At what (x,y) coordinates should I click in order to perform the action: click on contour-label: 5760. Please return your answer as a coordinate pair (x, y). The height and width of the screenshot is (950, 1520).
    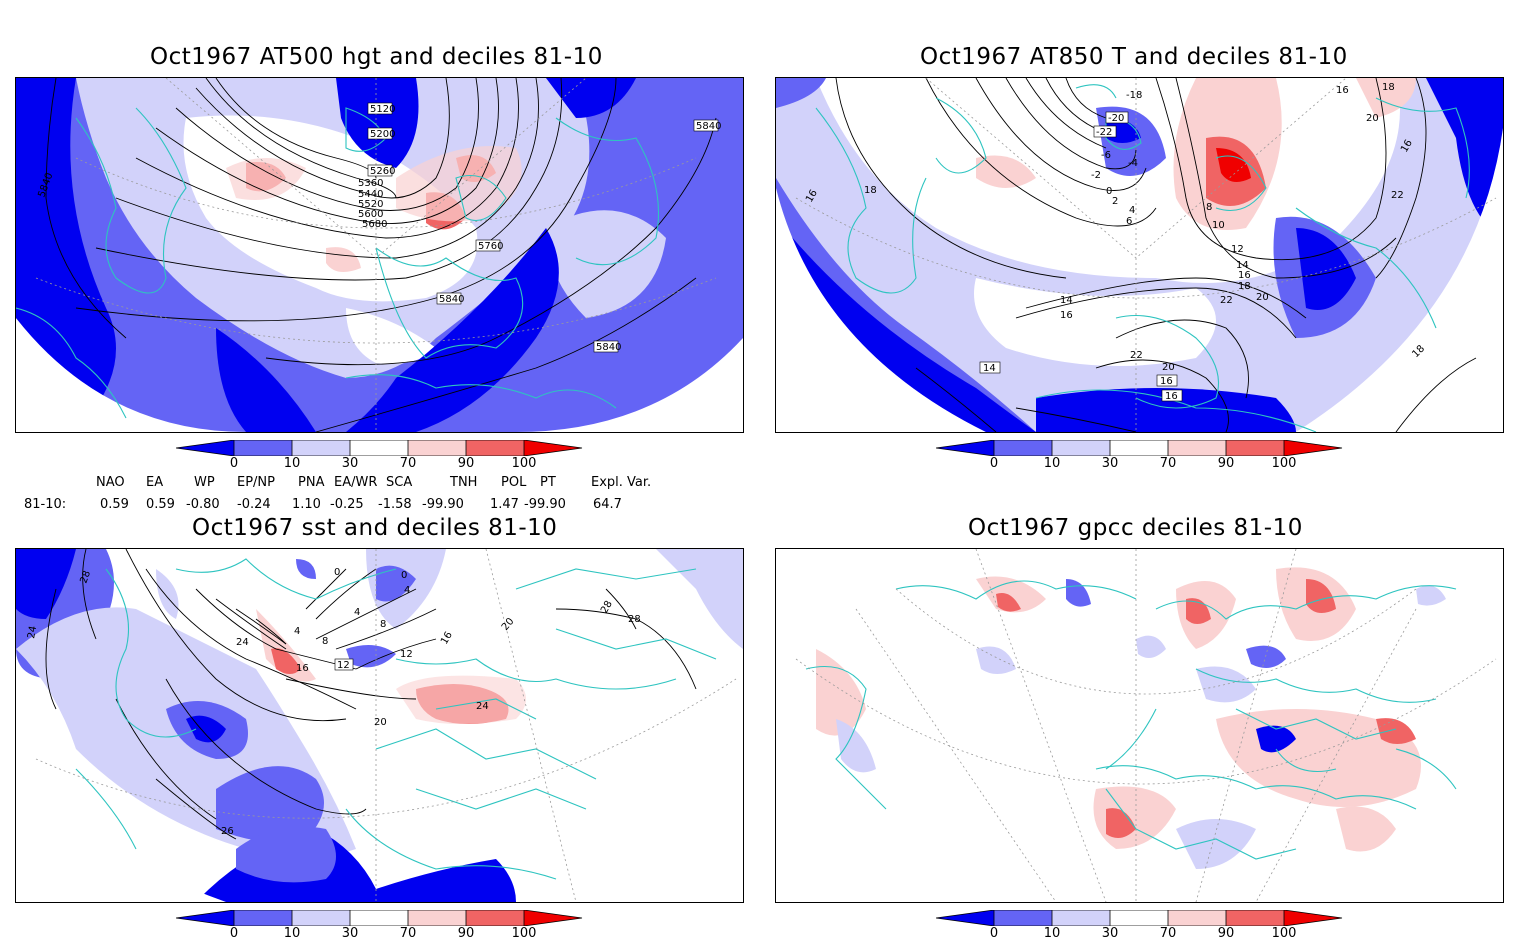
    Looking at the image, I should click on (490, 246).